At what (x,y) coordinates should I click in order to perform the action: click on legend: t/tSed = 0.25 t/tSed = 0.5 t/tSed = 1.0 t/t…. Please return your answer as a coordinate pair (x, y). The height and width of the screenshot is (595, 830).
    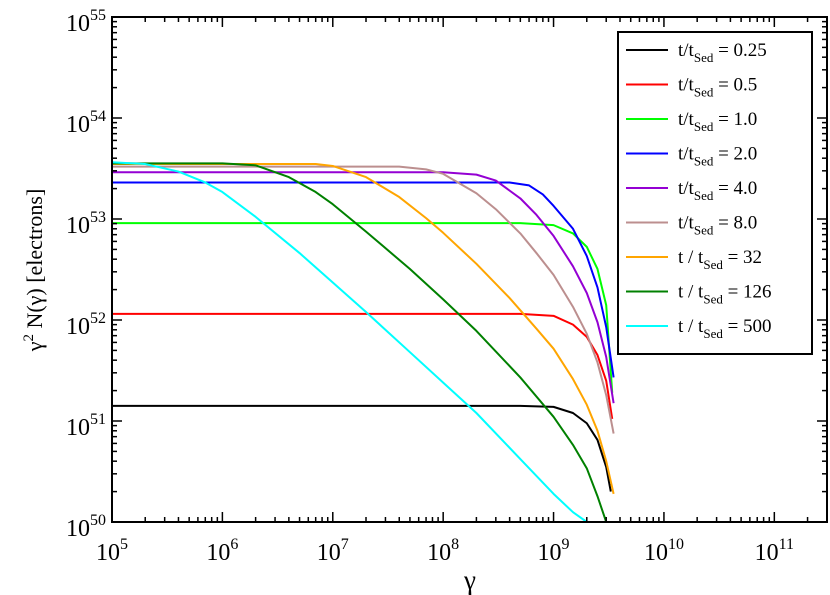
    Looking at the image, I should click on (715, 193).